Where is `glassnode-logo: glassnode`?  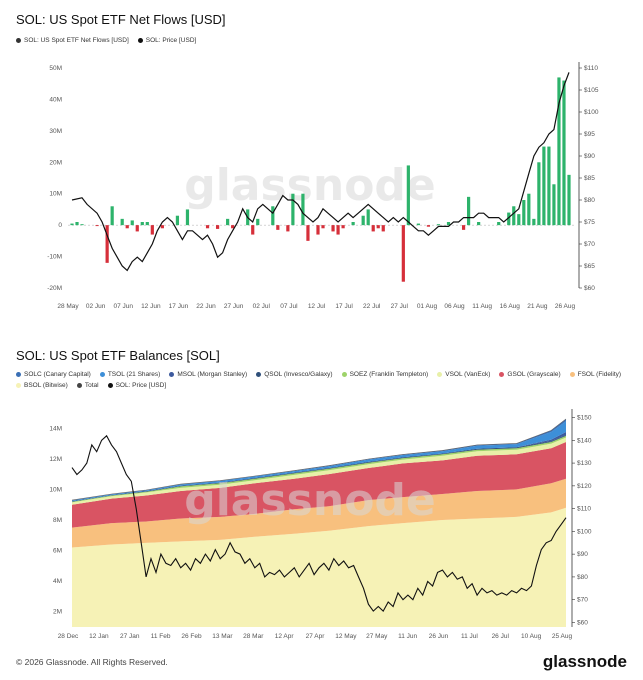 glassnode-logo: glassnode is located at coordinates (584, 661).